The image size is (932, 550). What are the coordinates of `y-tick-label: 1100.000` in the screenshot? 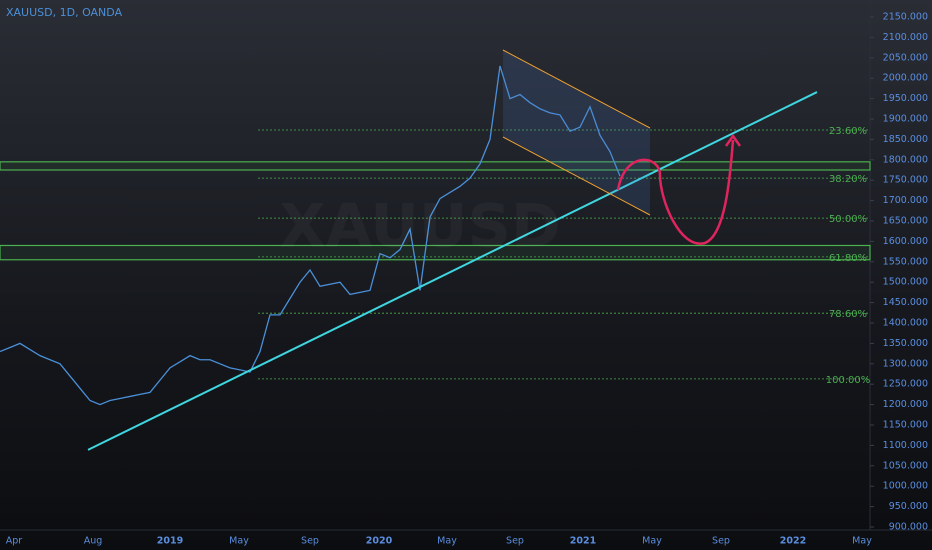 It's located at (905, 445).